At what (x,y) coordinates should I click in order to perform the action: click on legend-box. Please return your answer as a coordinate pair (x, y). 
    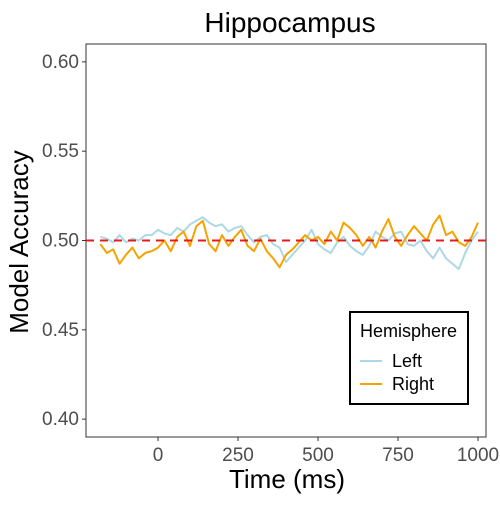
    Looking at the image, I should click on (409, 358).